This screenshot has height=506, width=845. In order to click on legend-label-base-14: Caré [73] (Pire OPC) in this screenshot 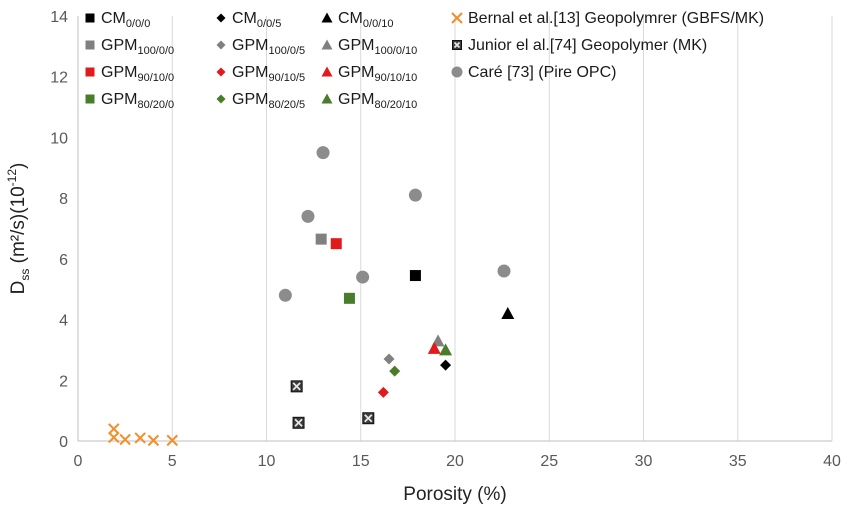, I will do `click(542, 72)`.